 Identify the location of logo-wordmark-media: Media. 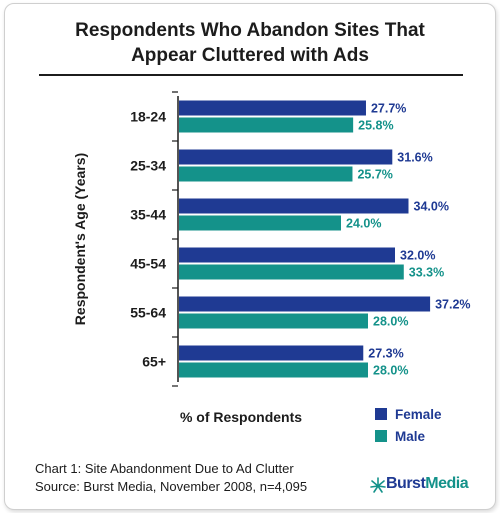
(447, 483).